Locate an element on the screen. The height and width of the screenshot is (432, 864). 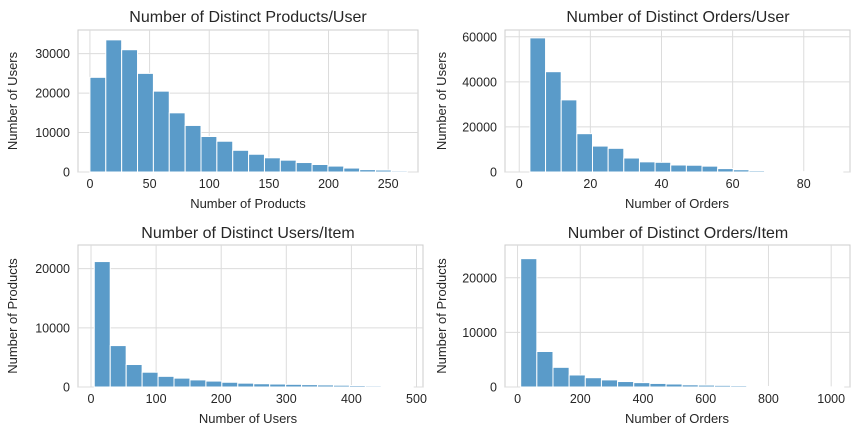
y-tick-labels: 0 10000 20000 is located at coordinates (52, 328).